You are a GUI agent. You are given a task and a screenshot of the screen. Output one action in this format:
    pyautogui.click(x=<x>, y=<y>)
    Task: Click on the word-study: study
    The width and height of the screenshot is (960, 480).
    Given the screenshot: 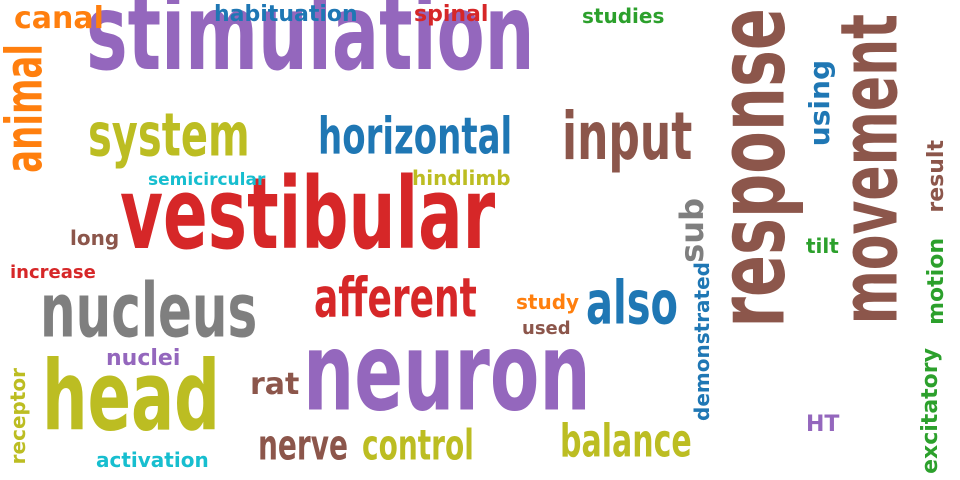 What is the action you would take?
    pyautogui.click(x=548, y=302)
    